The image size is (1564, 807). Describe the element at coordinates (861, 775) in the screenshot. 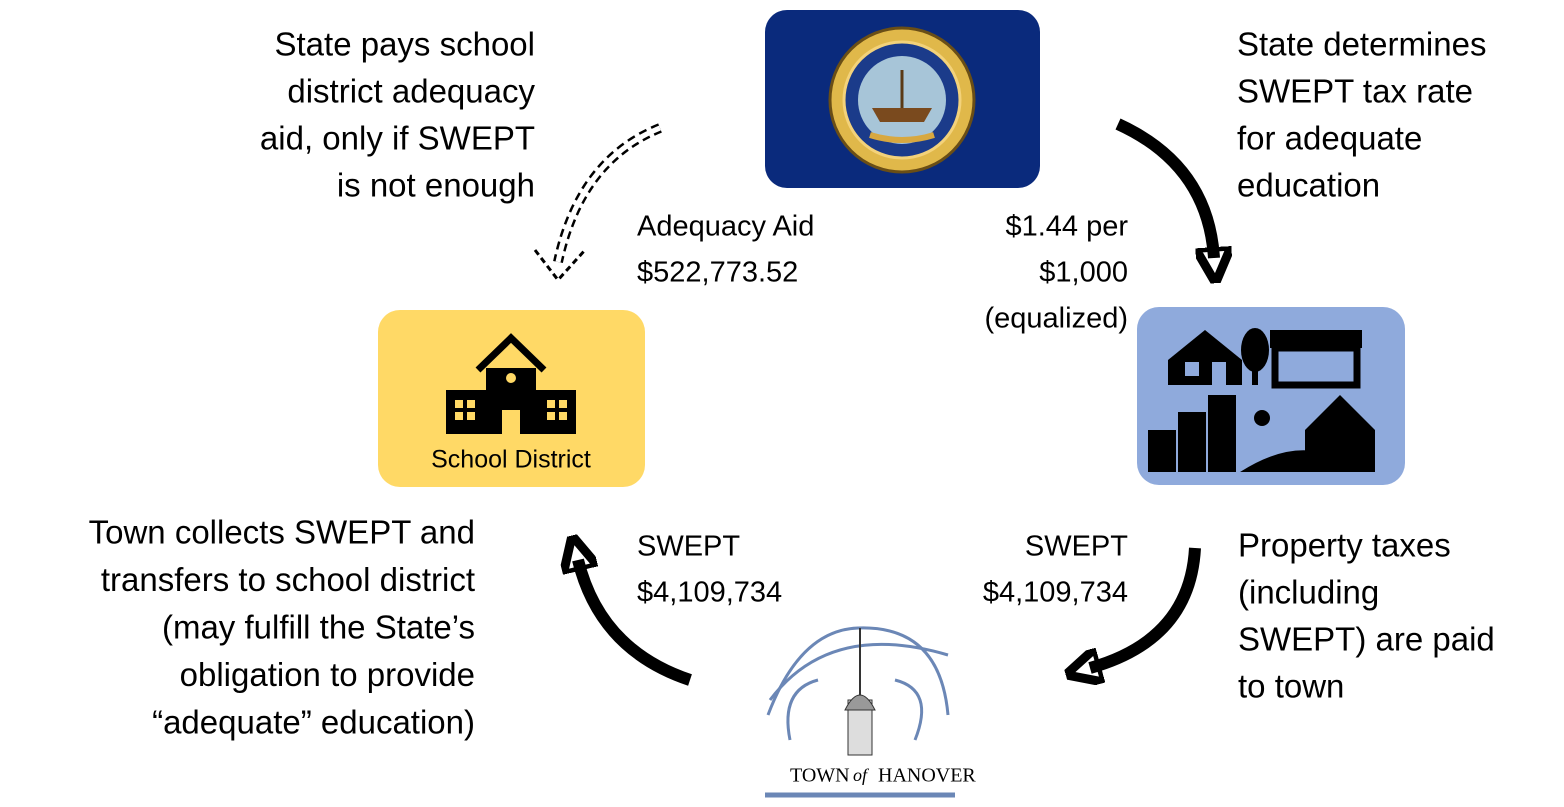

I see `logo-text: of` at that location.